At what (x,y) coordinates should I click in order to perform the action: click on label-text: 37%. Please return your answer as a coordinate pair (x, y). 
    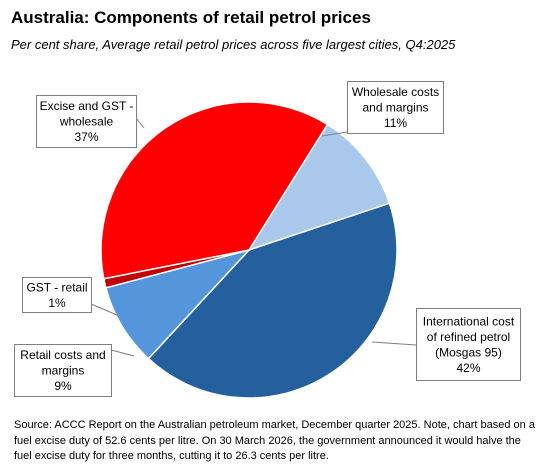
    Looking at the image, I should click on (86, 137).